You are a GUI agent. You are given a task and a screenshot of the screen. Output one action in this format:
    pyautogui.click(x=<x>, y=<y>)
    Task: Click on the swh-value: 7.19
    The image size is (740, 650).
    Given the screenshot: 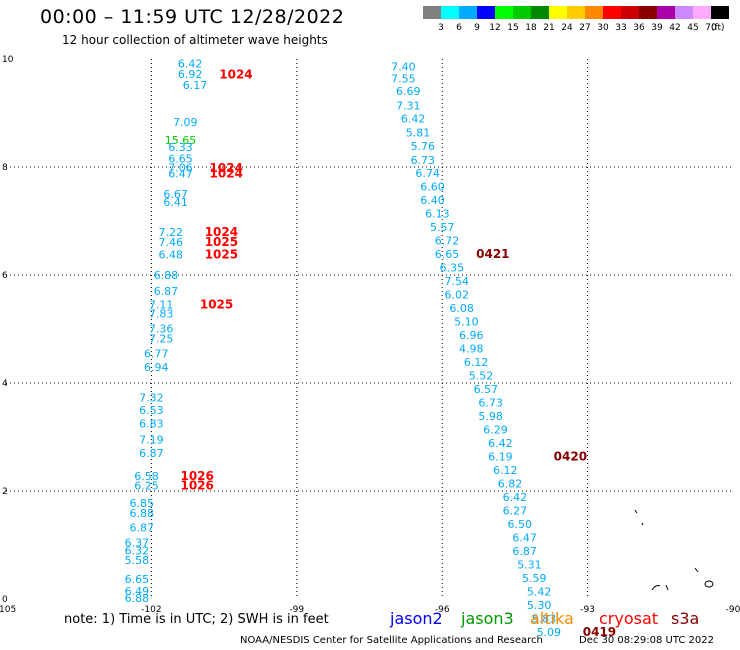 What is the action you would take?
    pyautogui.click(x=151, y=440)
    